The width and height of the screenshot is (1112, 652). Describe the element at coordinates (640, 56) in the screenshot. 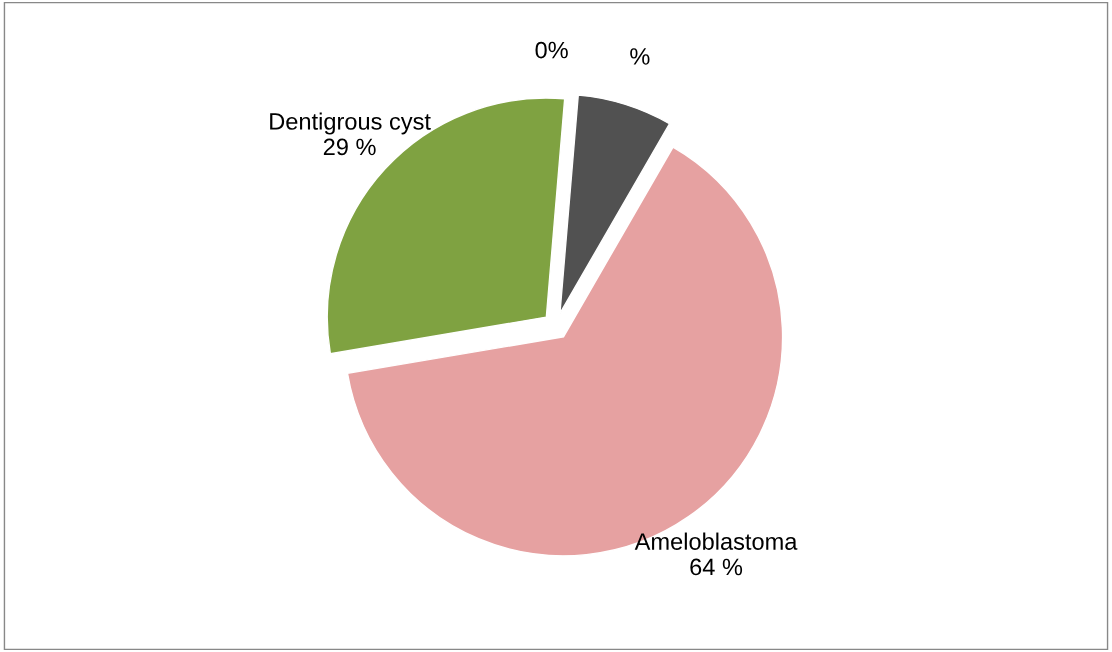

I see `data-label: %` at that location.